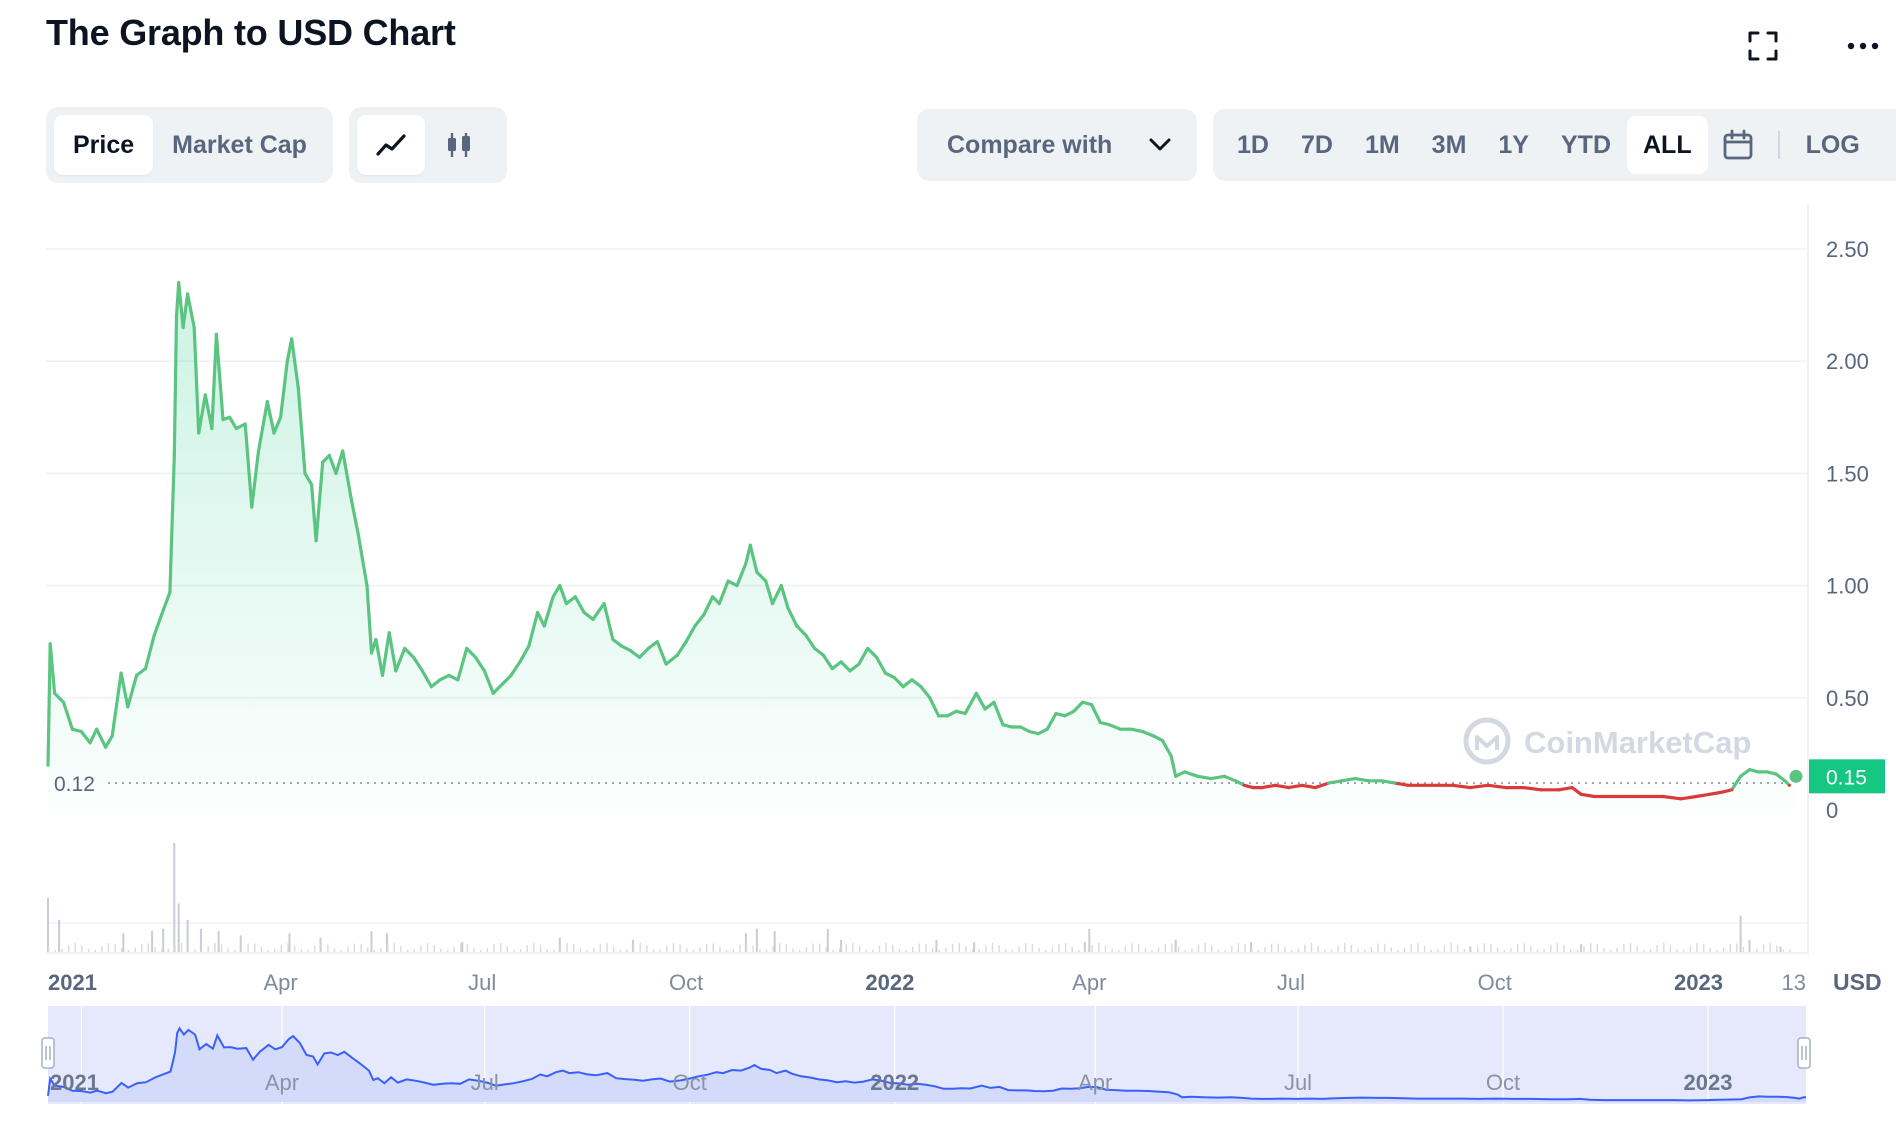  Describe the element at coordinates (1449, 144) in the screenshot. I see `range-3m: 3M` at that location.